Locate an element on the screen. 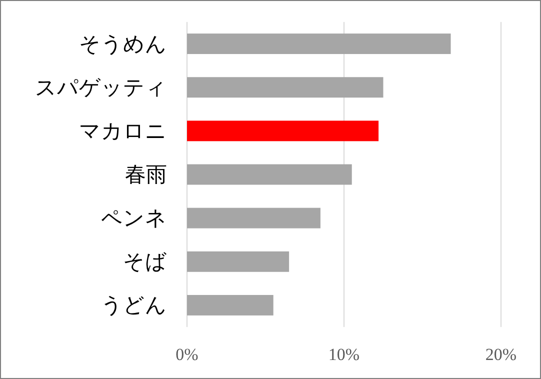 The height and width of the screenshot is (379, 541). y-tick-label: スパゲッティ is located at coordinates (101, 87).